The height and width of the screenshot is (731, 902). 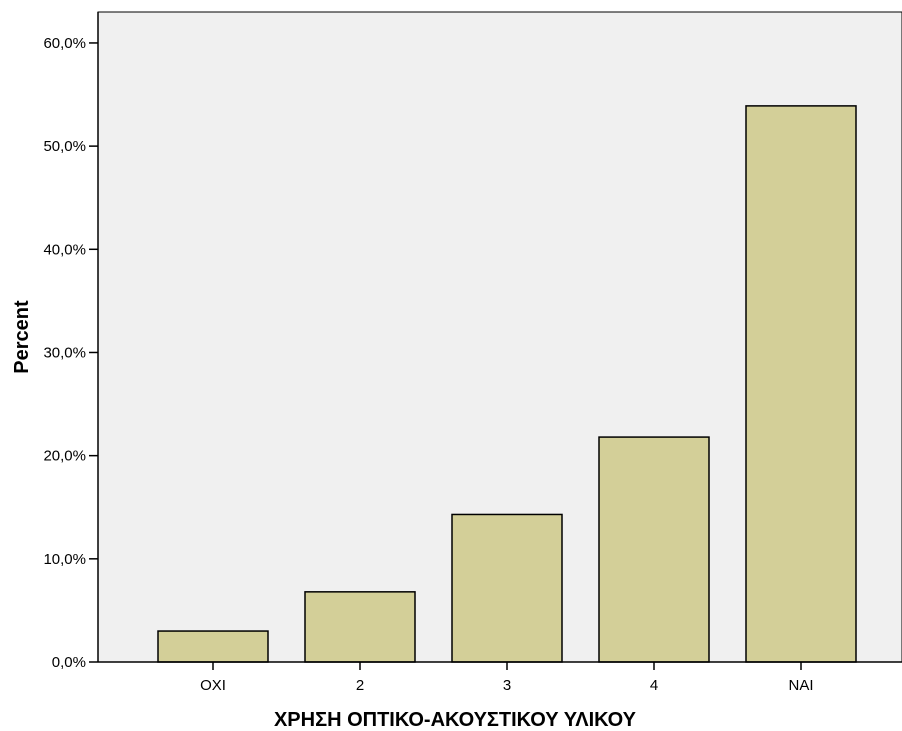 What do you see at coordinates (500, 677) in the screenshot?
I see `x-axis: ΟΧΙ 2 3 4 ΝΑΙ` at bounding box center [500, 677].